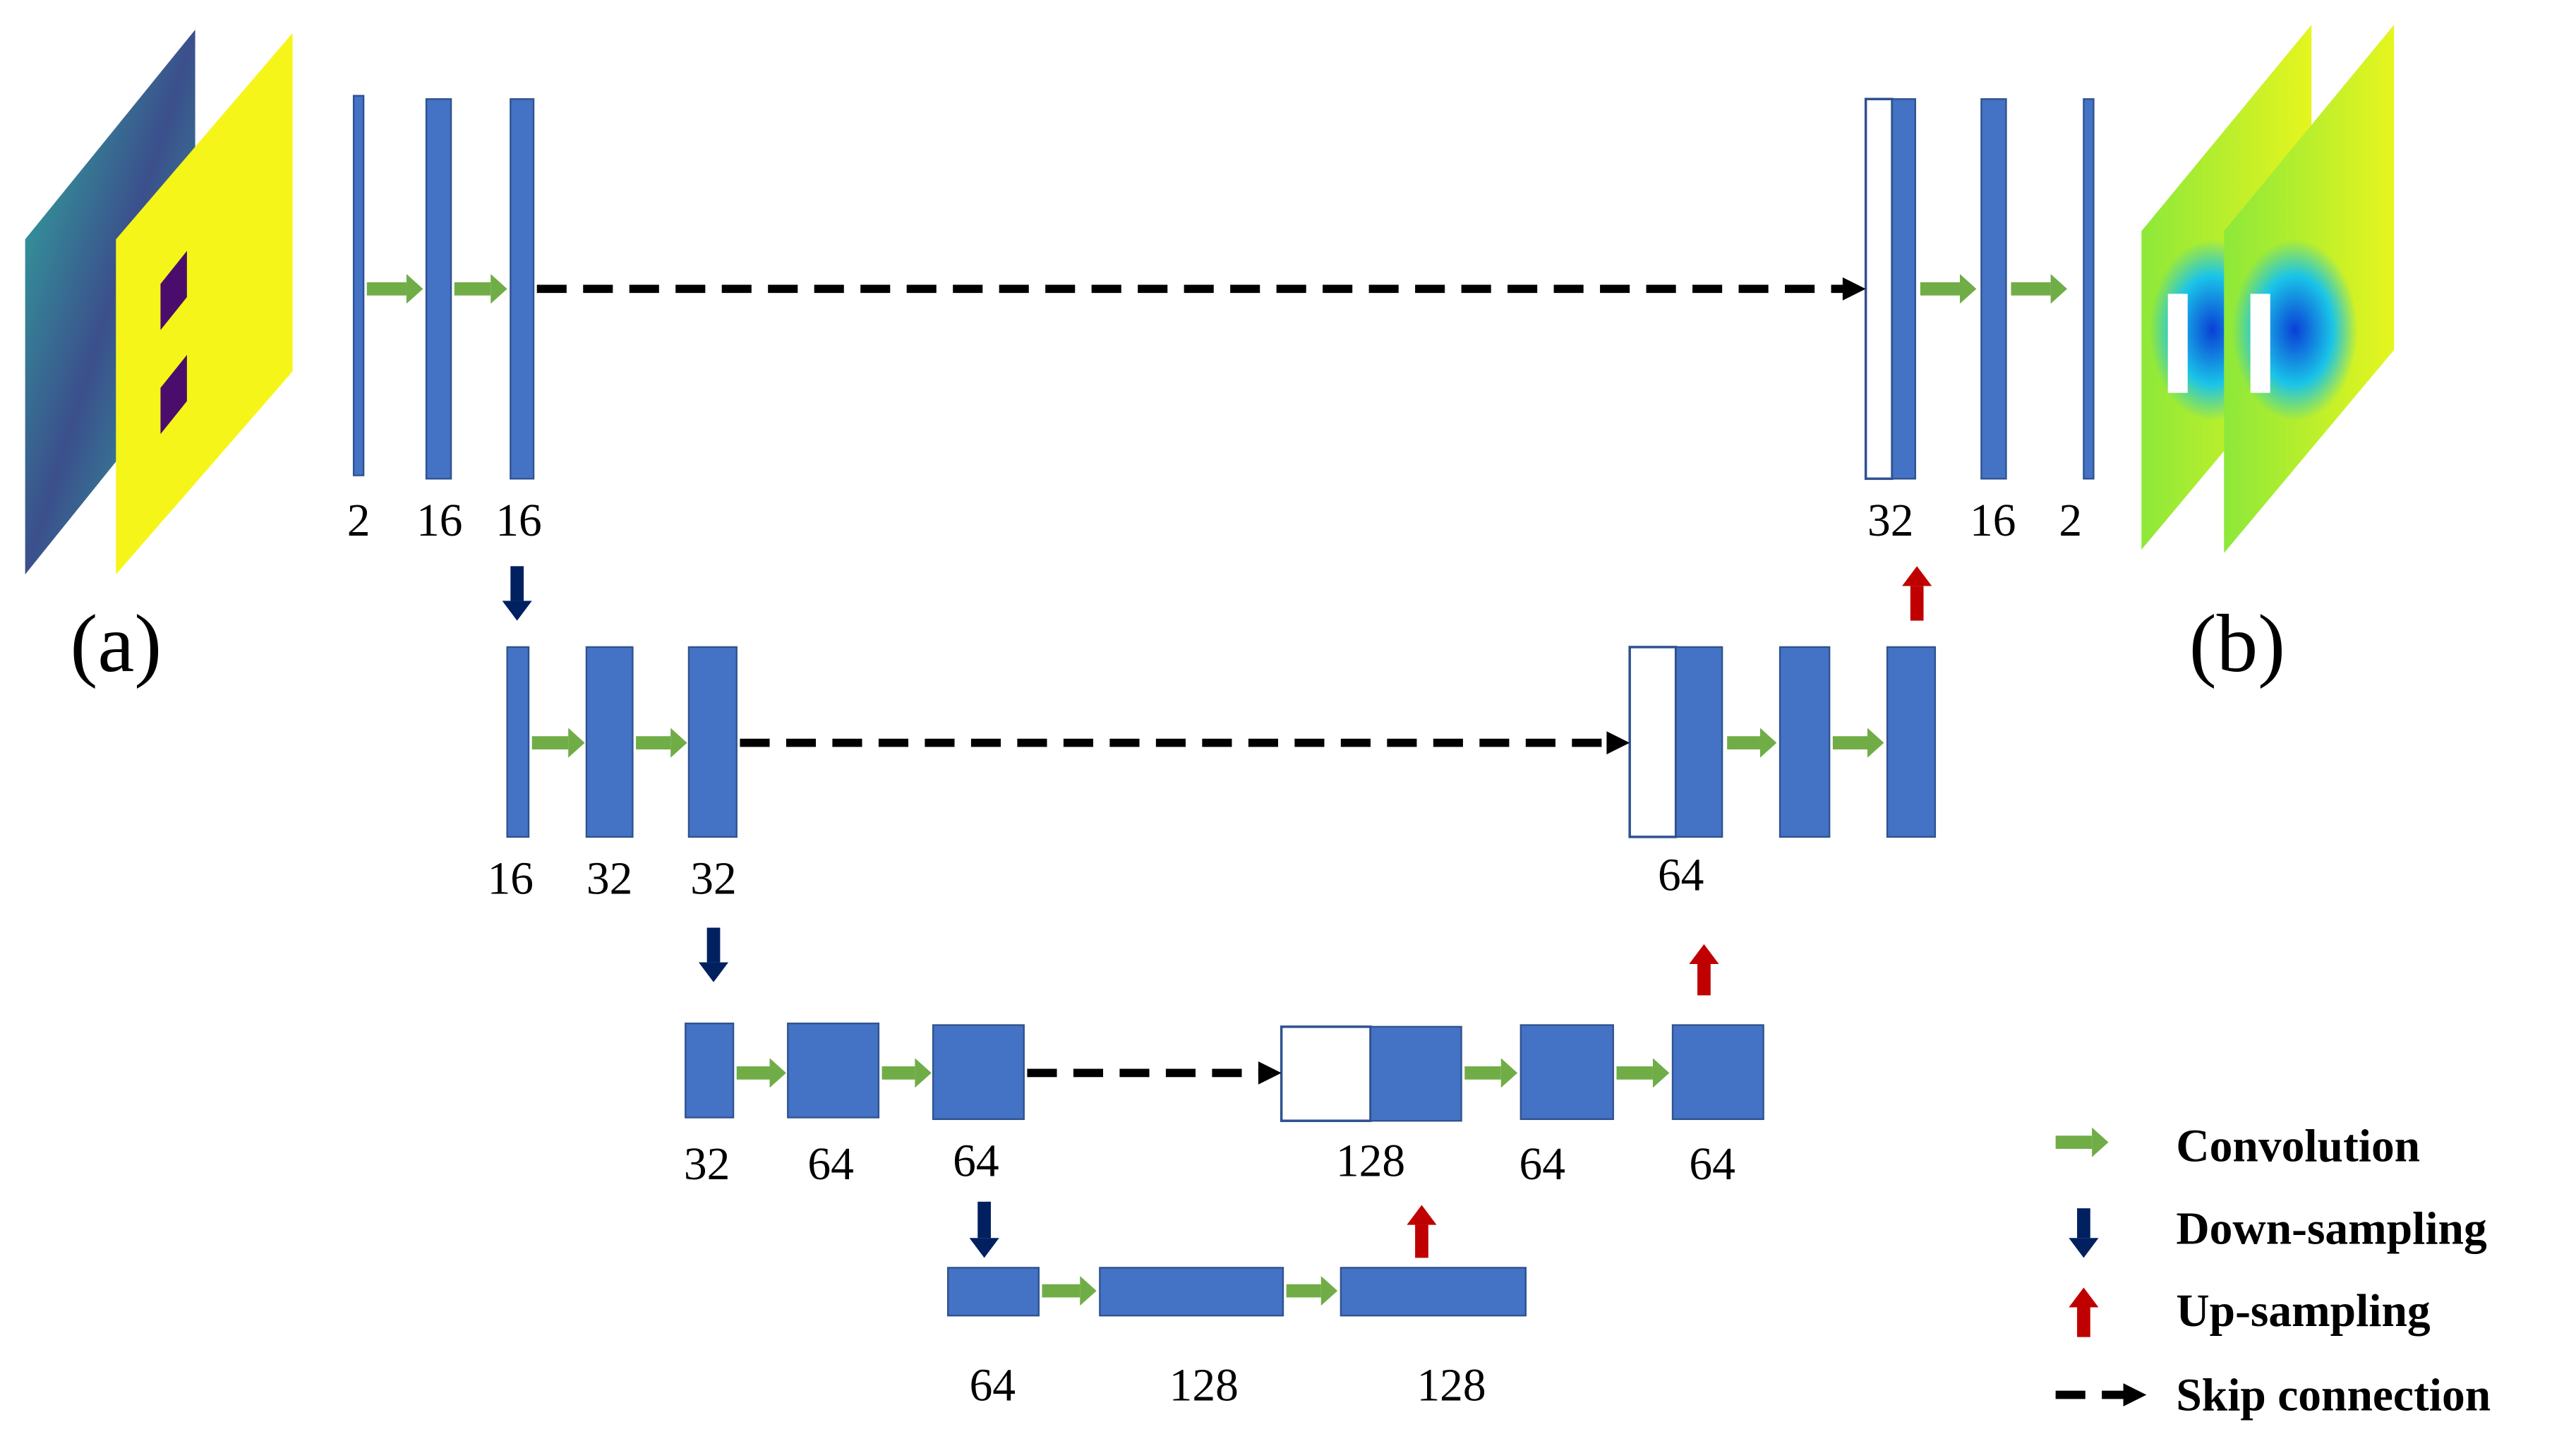 The image size is (2576, 1446). Describe the element at coordinates (159, 302) in the screenshot. I see `input-image` at that location.